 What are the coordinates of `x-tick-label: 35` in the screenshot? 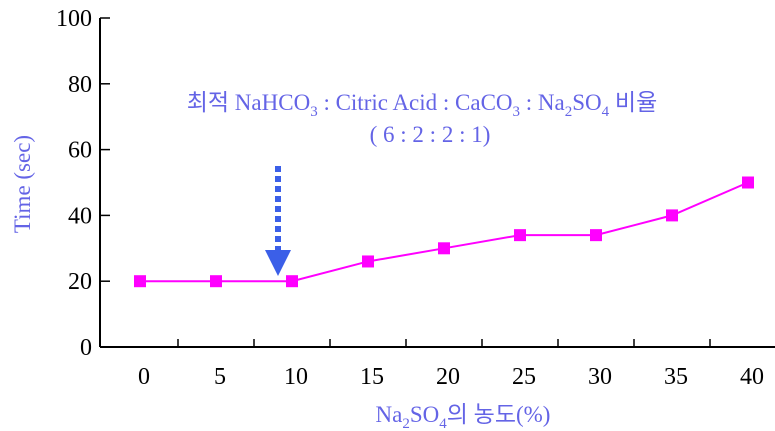 It's located at (676, 377).